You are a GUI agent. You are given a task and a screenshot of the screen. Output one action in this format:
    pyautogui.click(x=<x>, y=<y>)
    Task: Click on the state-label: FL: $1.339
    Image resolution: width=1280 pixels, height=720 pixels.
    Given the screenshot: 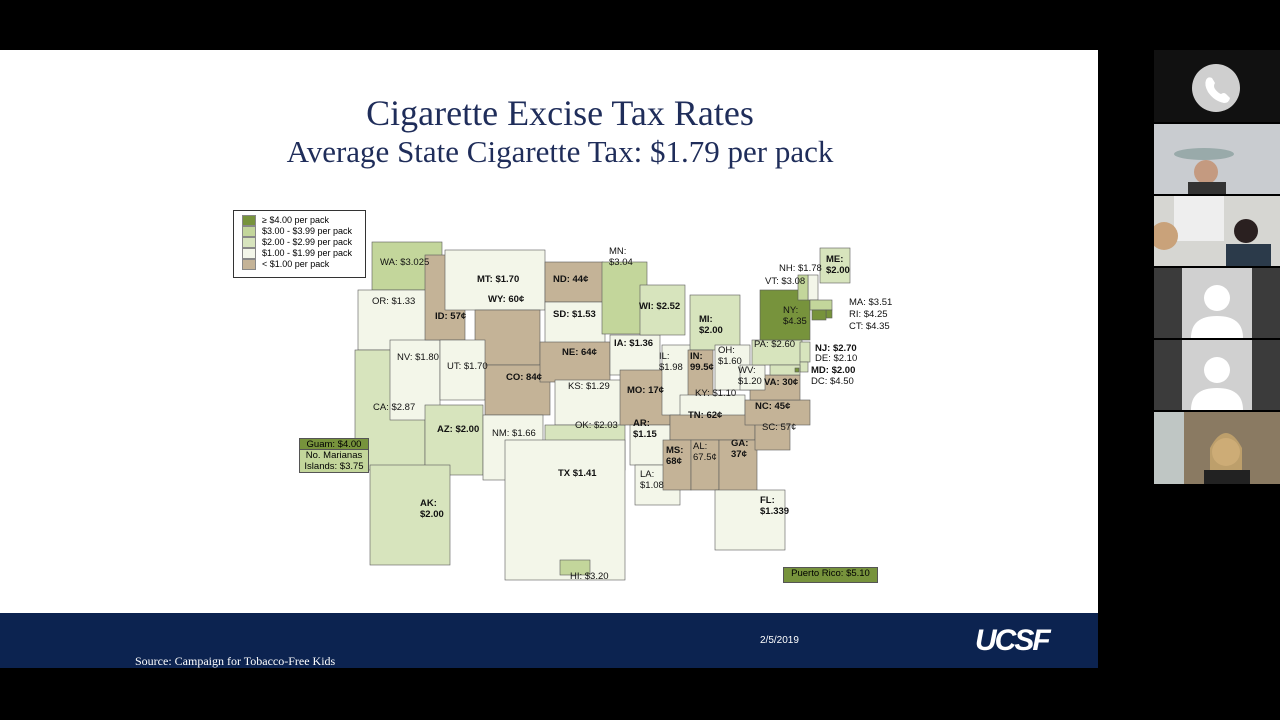 What is the action you would take?
    pyautogui.click(x=775, y=506)
    